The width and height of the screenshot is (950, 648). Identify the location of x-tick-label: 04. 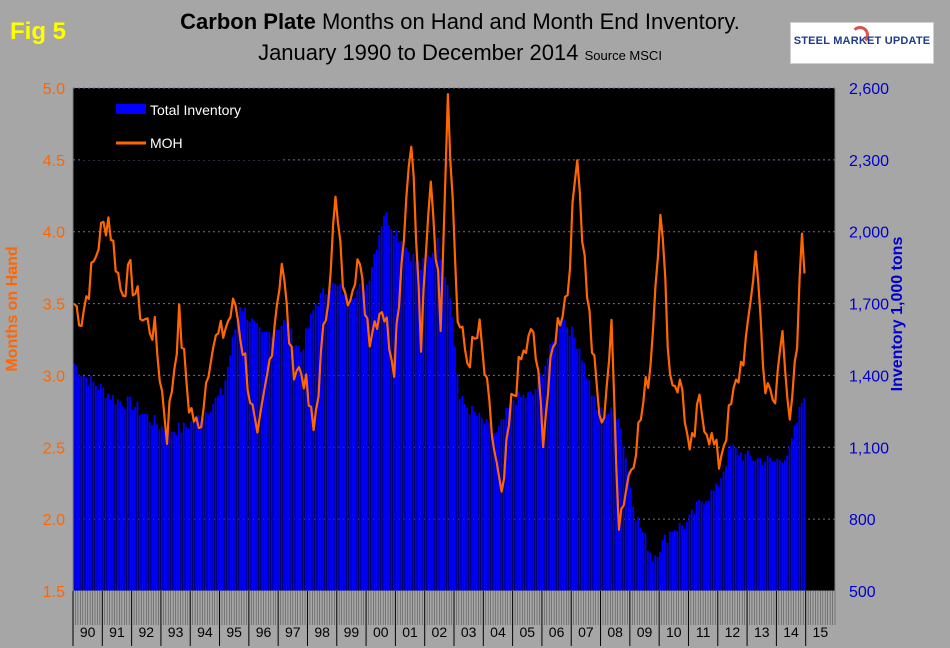
(498, 632).